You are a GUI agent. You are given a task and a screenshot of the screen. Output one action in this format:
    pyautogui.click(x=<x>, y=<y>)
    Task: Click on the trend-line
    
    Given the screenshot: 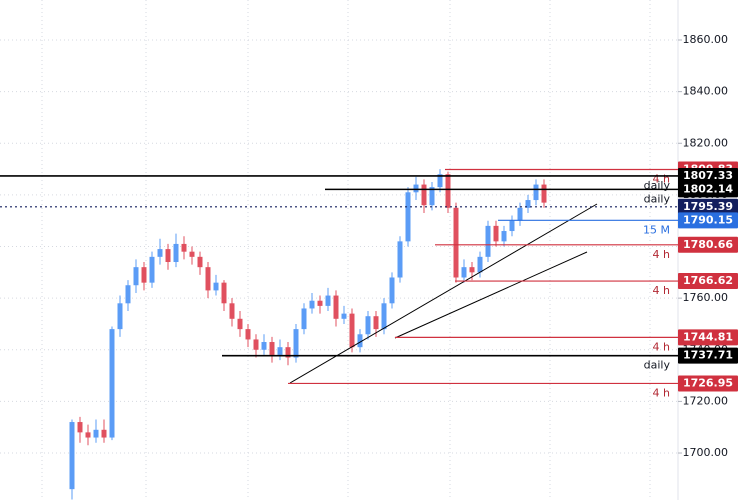 What is the action you would take?
    pyautogui.click(x=491, y=295)
    